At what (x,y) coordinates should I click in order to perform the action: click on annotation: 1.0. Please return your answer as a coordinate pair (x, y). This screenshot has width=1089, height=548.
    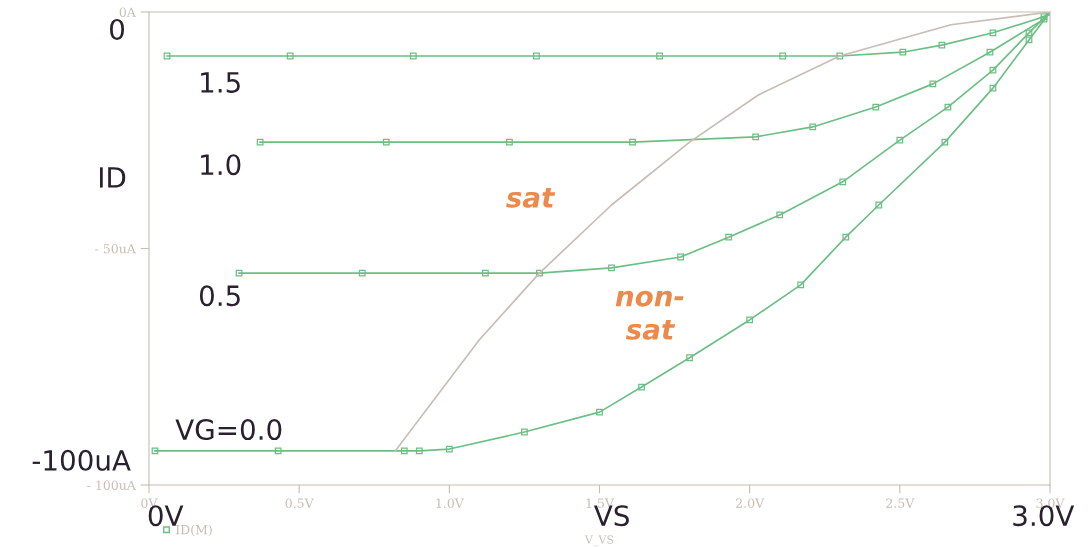
    Looking at the image, I should click on (221, 165).